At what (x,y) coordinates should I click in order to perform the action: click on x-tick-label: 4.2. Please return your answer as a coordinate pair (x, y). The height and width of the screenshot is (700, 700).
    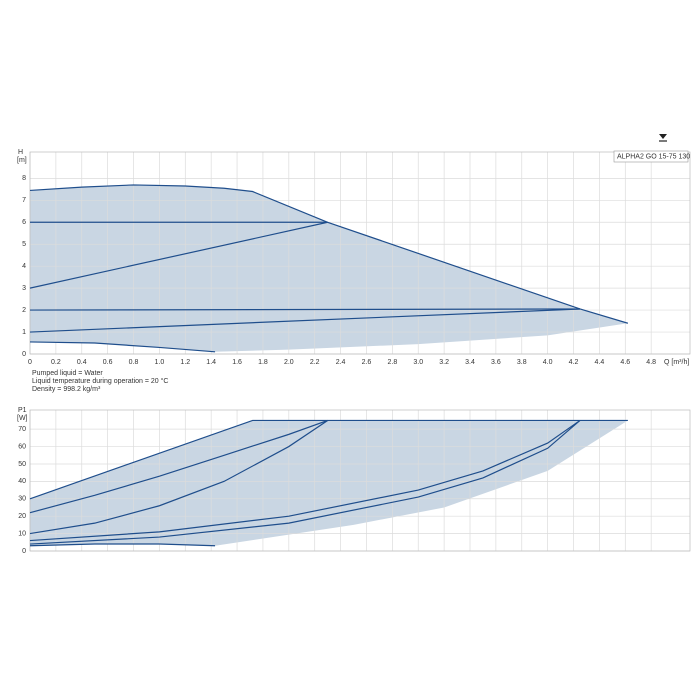
    Looking at the image, I should click on (574, 362).